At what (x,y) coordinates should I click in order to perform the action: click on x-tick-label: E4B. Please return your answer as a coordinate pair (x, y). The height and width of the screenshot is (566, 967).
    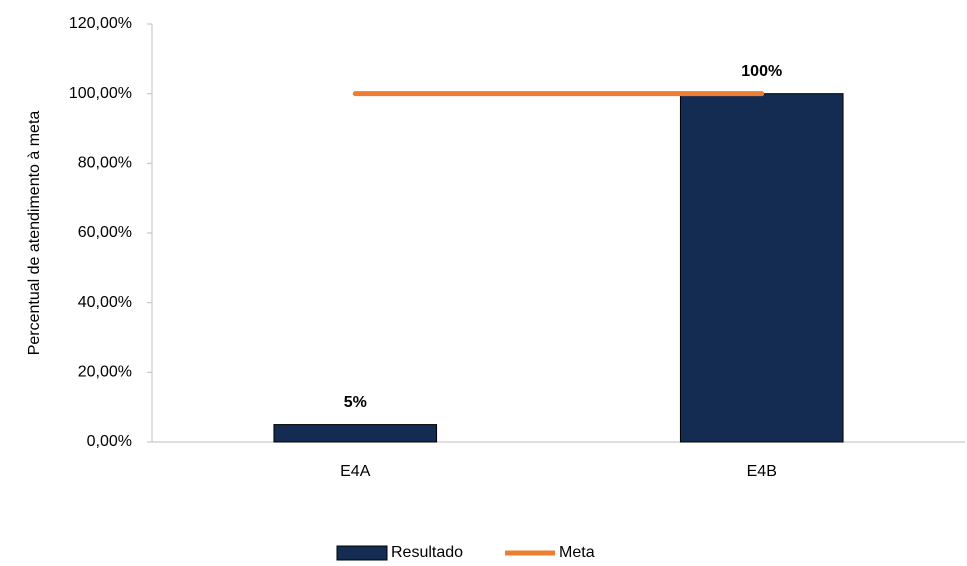
    Looking at the image, I should click on (762, 471).